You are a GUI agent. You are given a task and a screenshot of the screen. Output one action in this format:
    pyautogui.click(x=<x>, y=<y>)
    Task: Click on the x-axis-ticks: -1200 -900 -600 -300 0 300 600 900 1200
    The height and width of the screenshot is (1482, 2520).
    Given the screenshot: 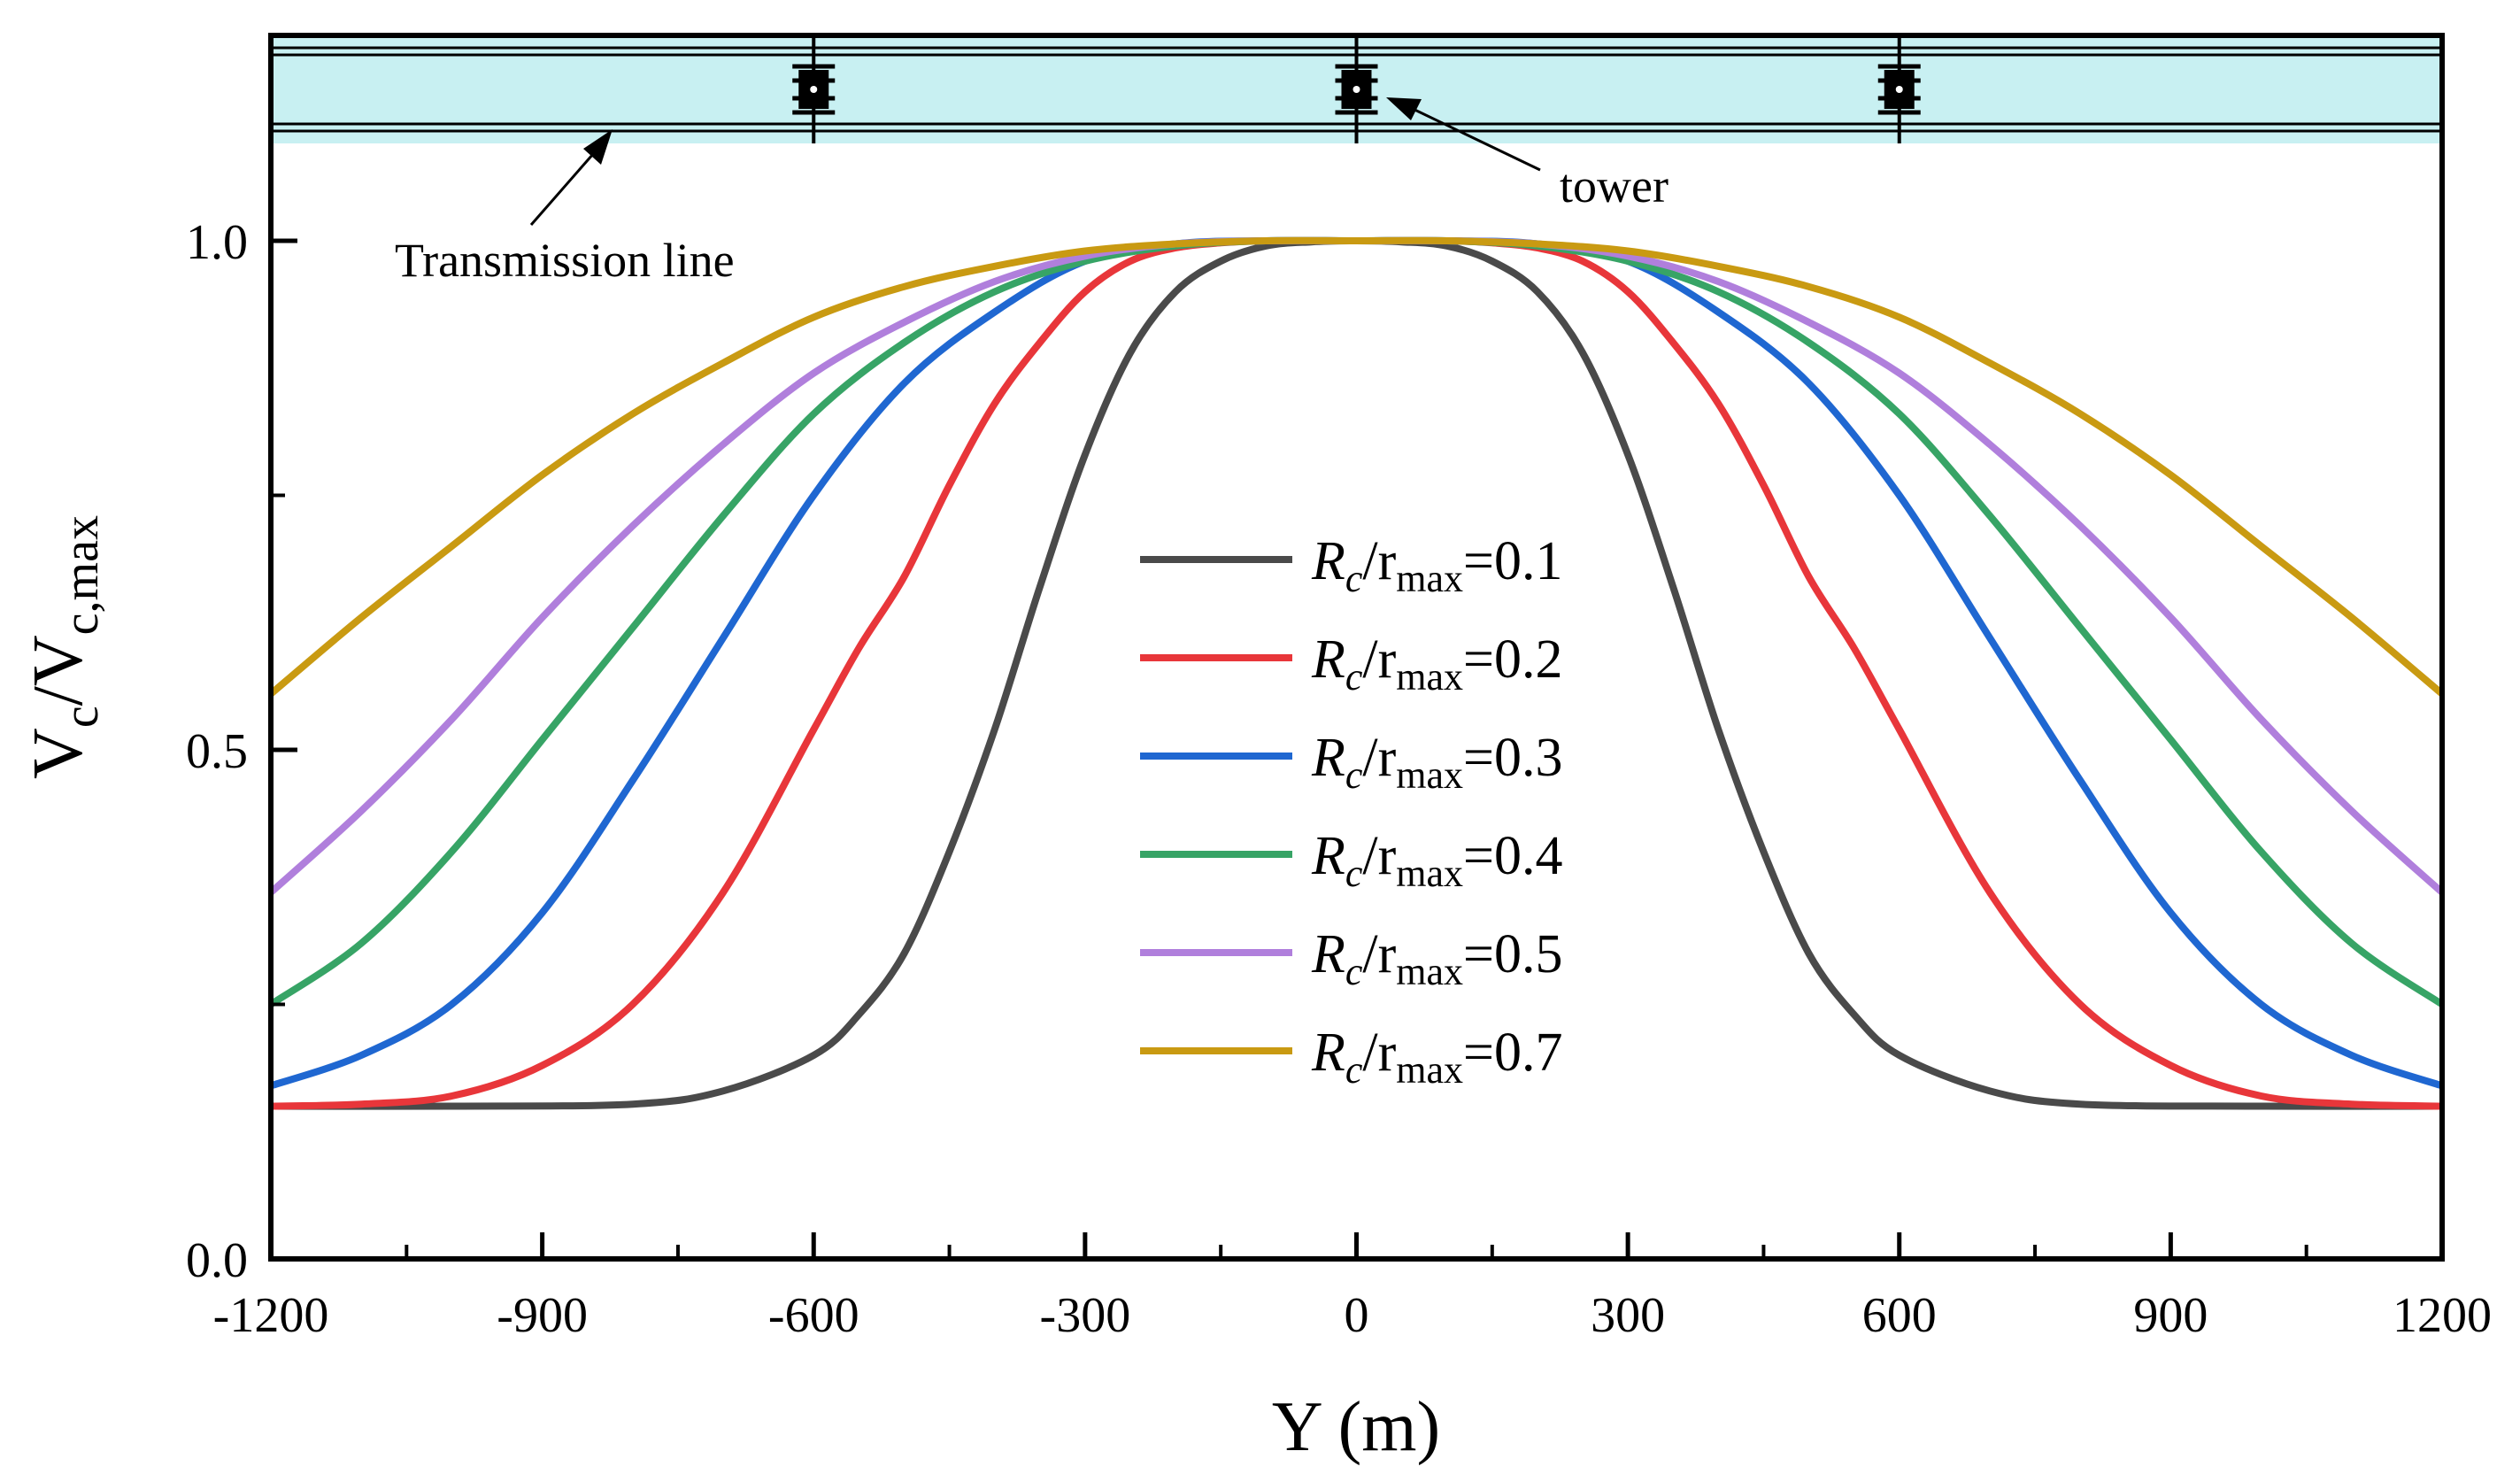 What is the action you would take?
    pyautogui.click(x=1352, y=1287)
    